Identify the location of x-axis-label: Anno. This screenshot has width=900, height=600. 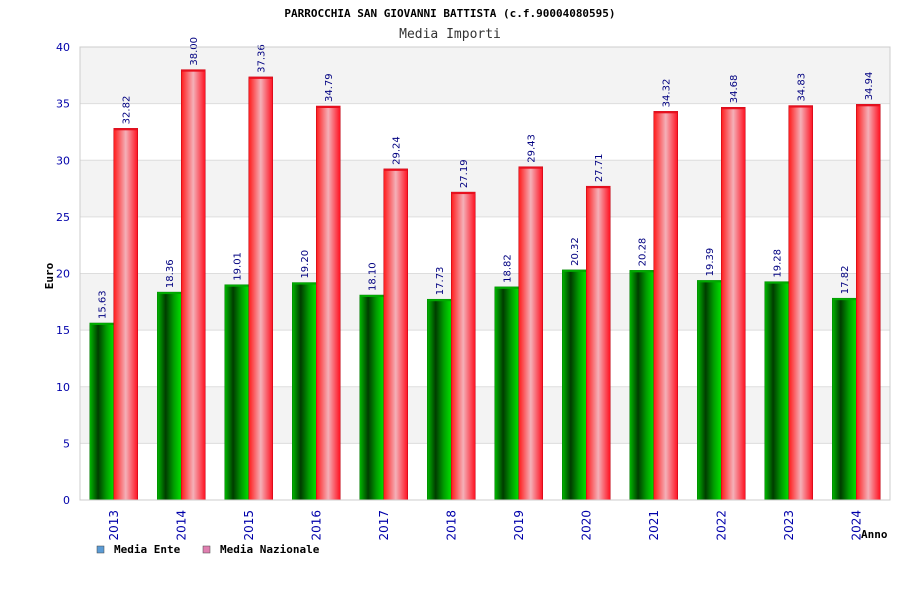
(874, 534).